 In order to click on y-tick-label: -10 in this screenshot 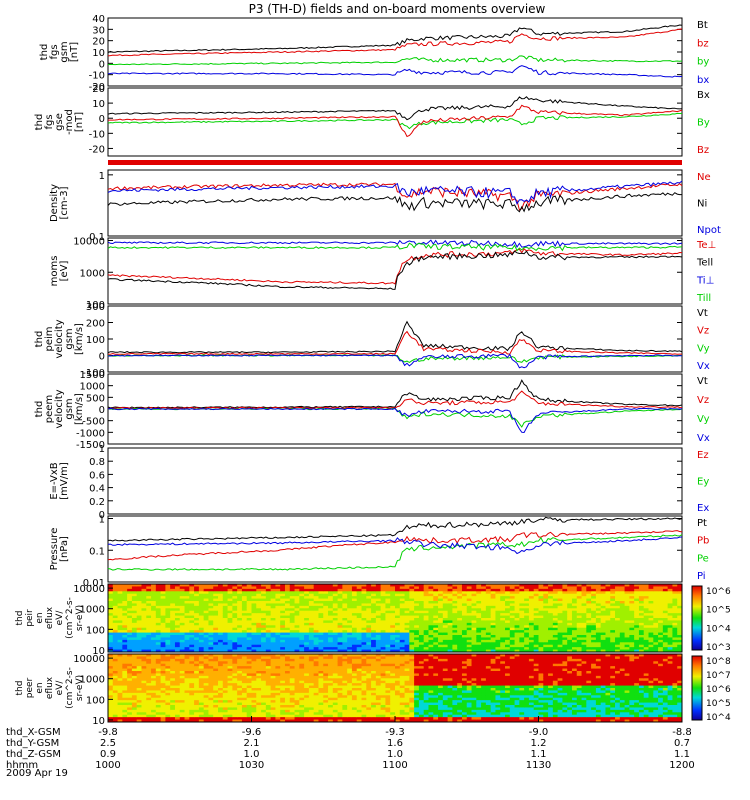, I will do `click(97, 134)`.